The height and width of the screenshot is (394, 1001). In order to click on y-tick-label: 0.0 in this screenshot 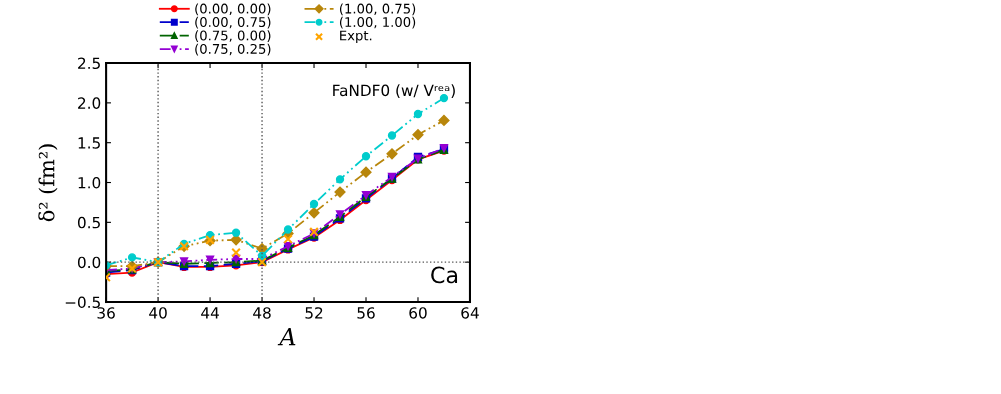, I will do `click(89, 262)`.